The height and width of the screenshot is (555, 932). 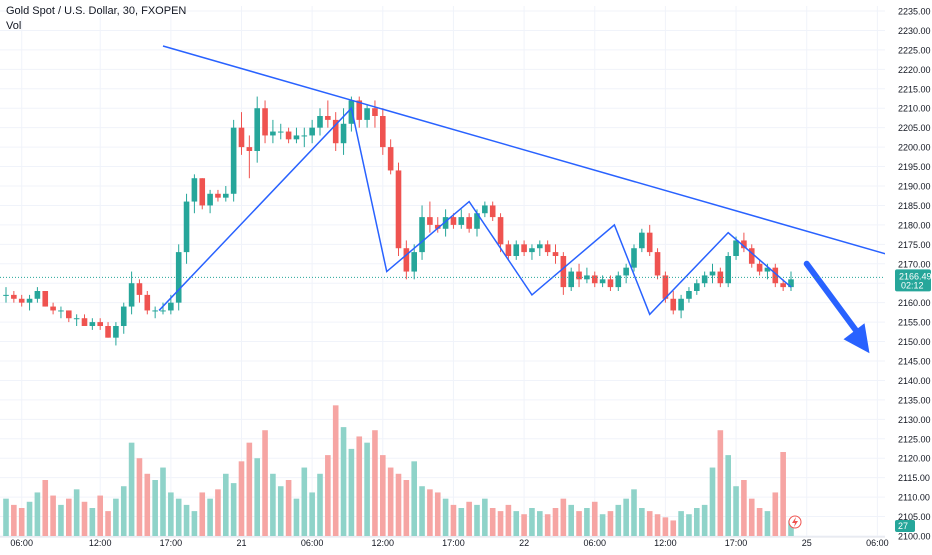 I want to click on price-tick-label: 2220.00, so click(x=914, y=70).